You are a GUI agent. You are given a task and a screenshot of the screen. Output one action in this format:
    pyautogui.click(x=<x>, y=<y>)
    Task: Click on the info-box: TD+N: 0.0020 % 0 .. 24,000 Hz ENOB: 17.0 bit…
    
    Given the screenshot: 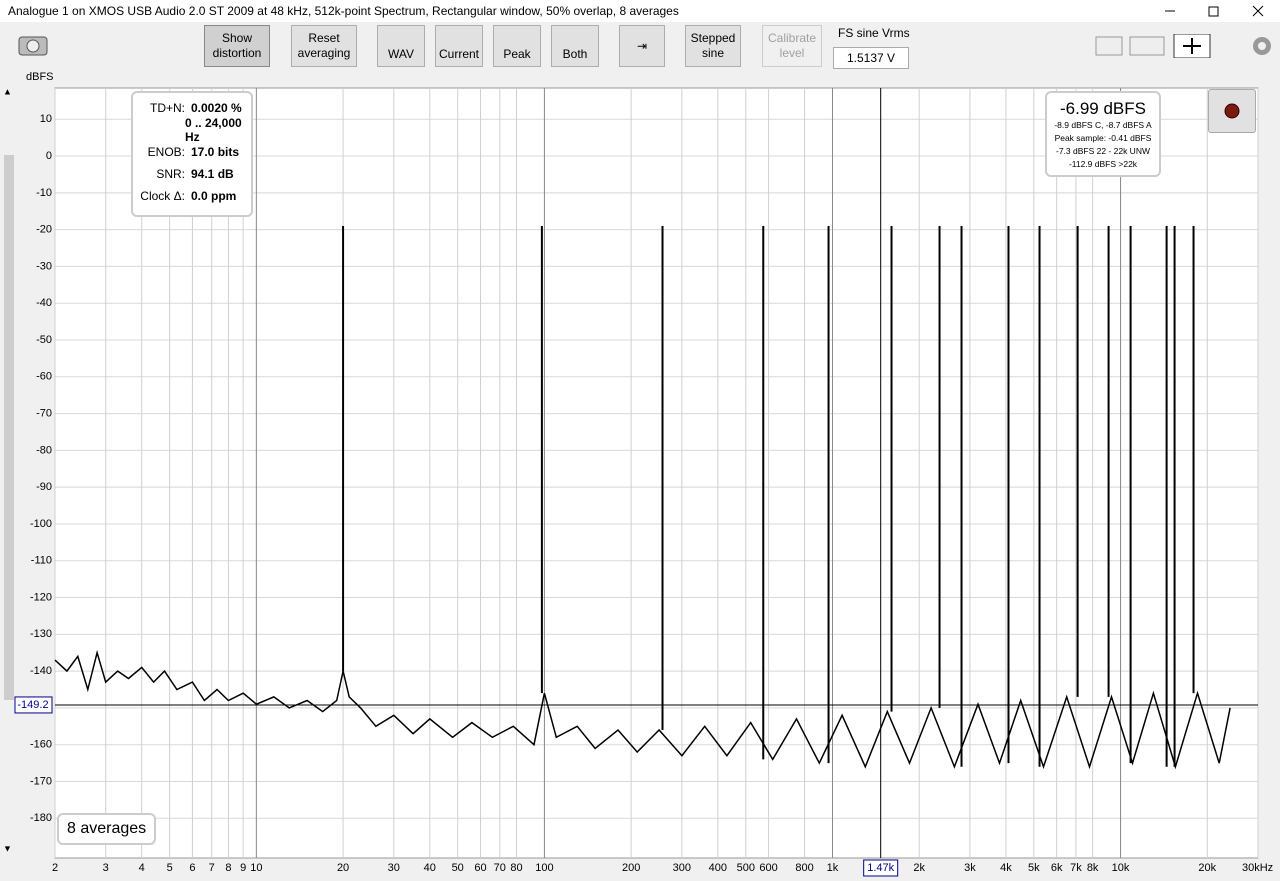 What is the action you would take?
    pyautogui.click(x=192, y=154)
    